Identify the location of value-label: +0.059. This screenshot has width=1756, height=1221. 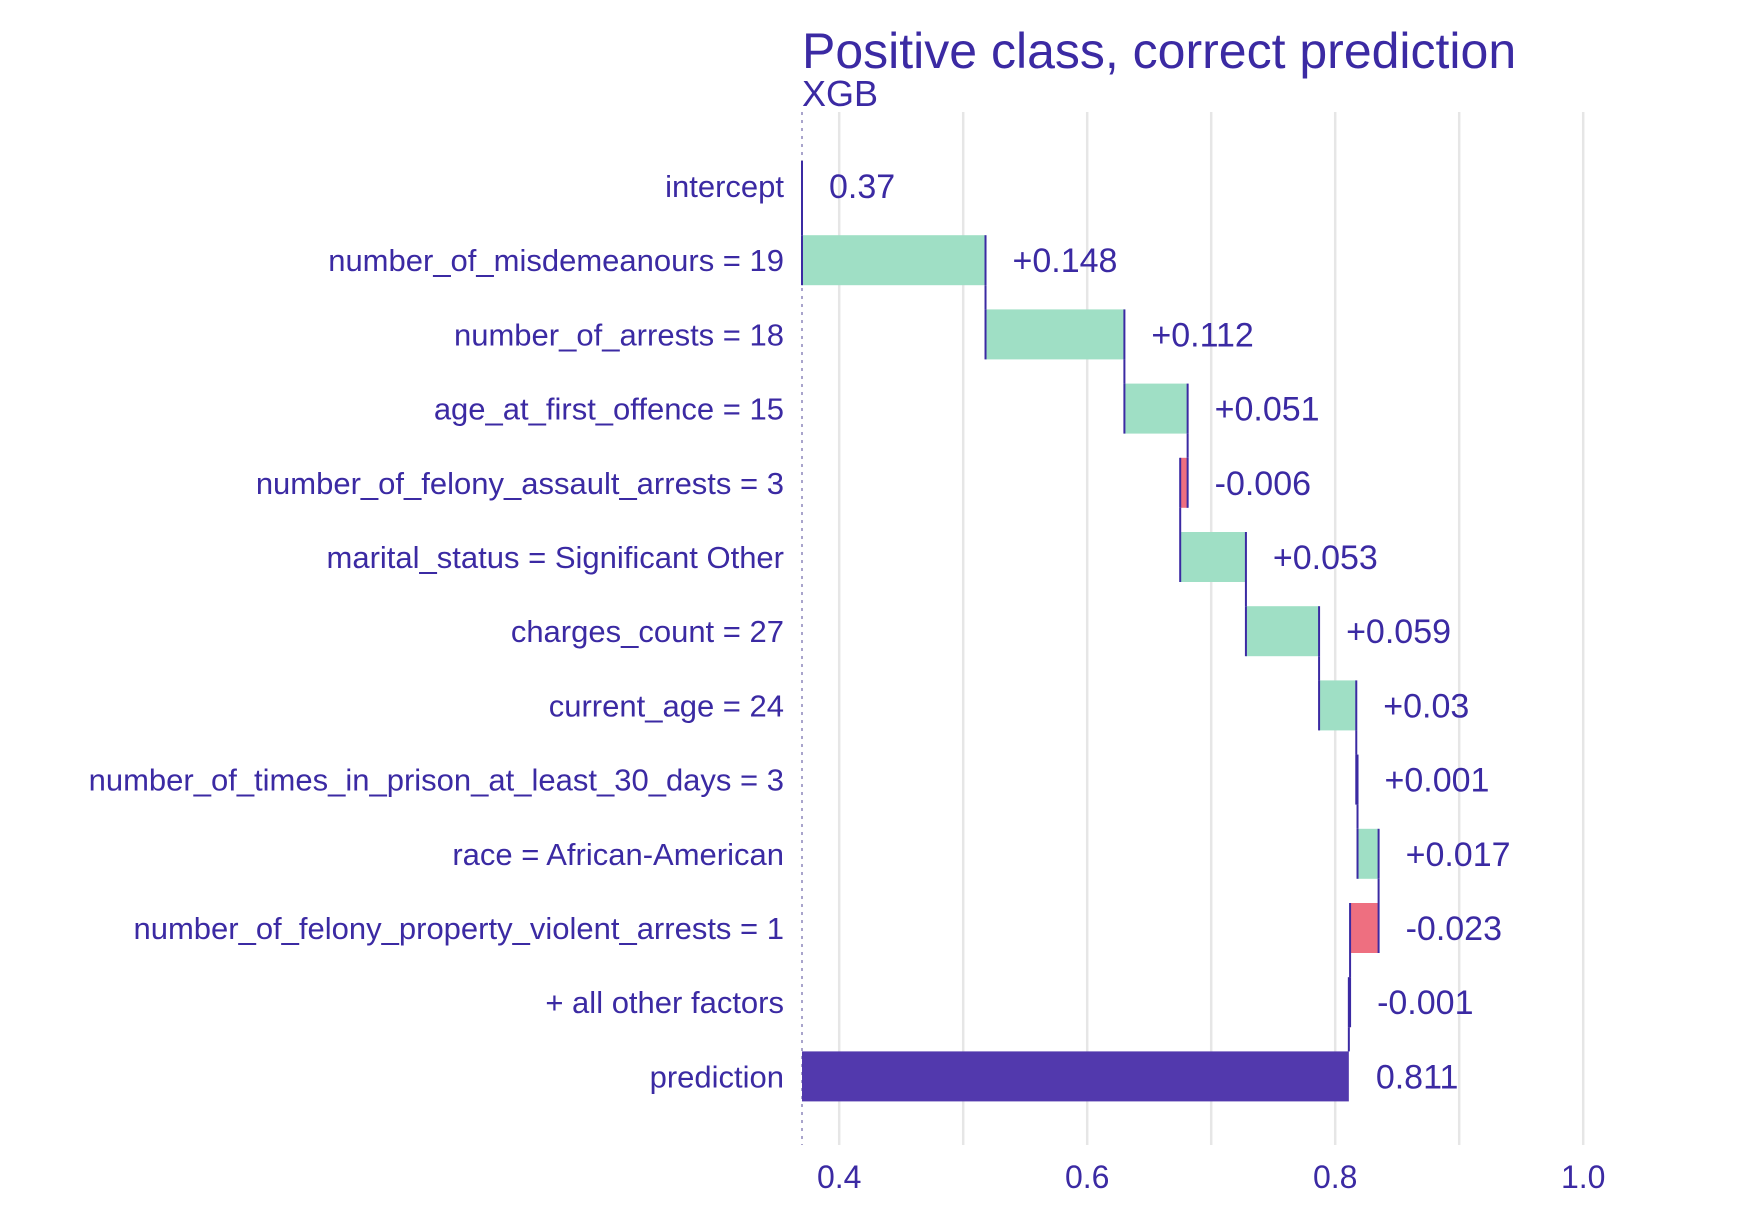
(1398, 632).